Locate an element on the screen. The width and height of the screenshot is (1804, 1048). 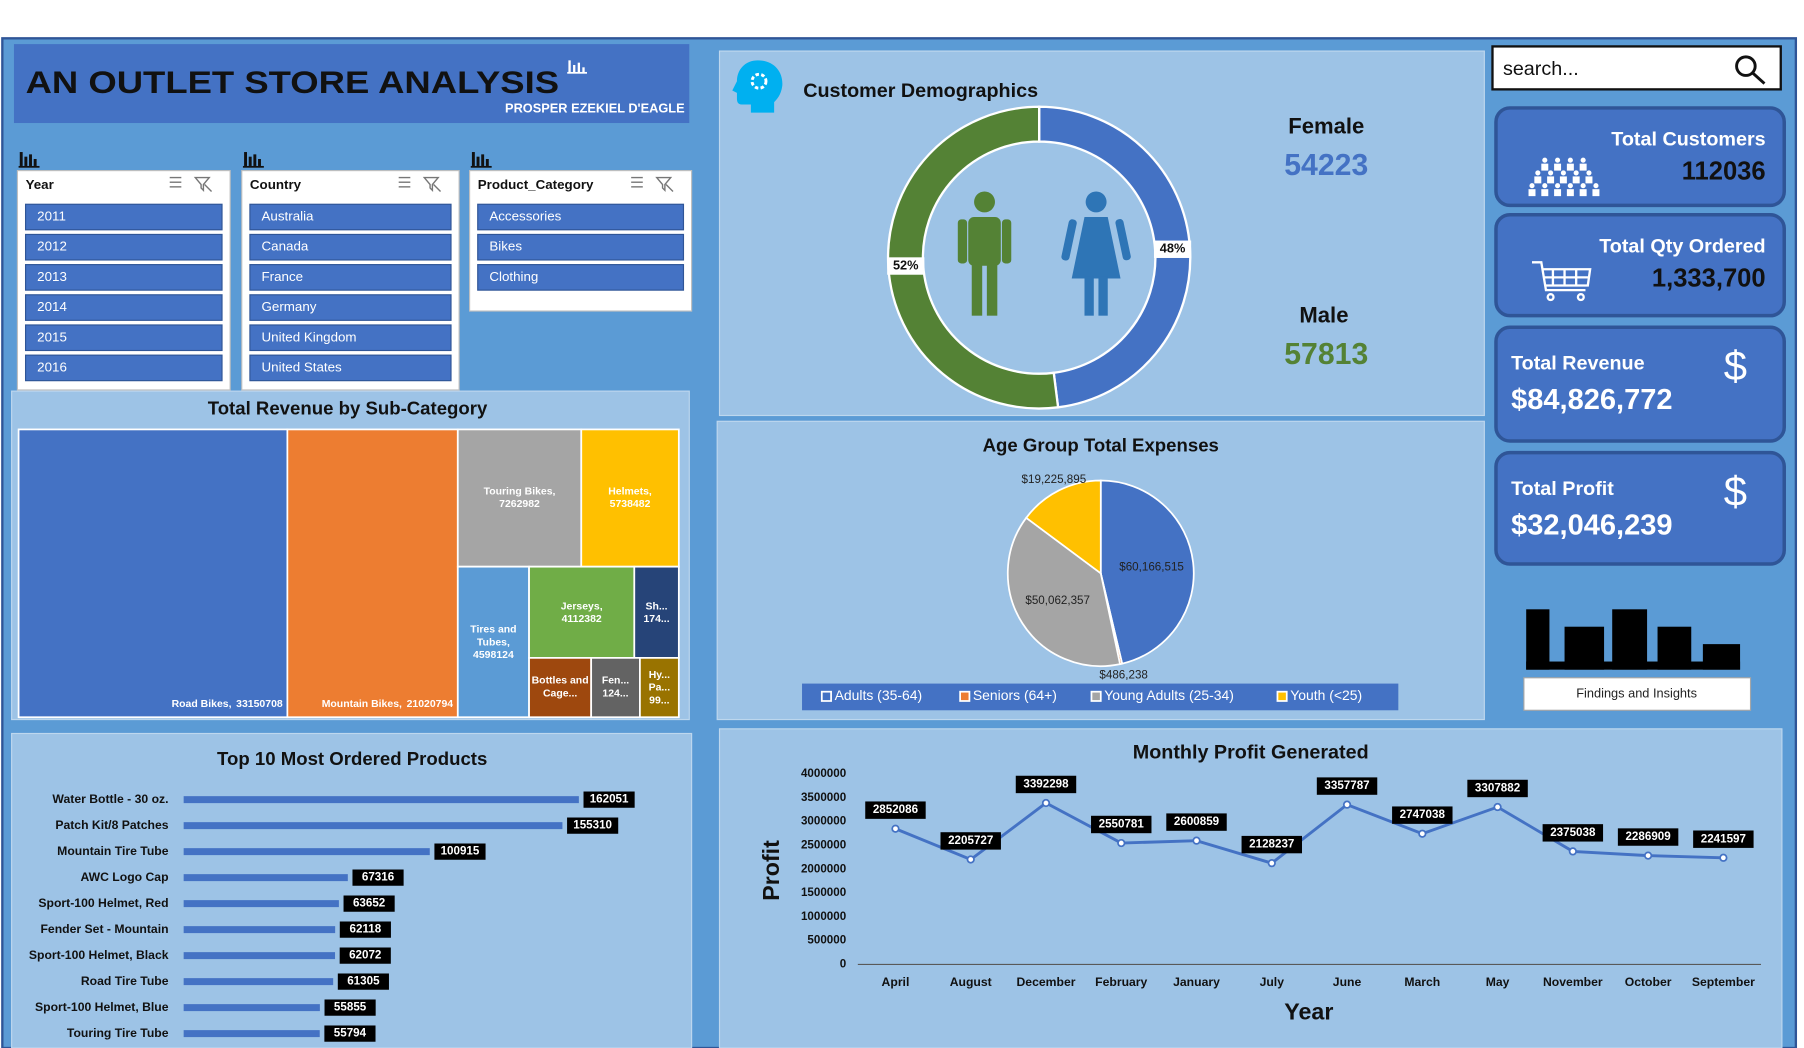
search-icon is located at coordinates (1750, 70).